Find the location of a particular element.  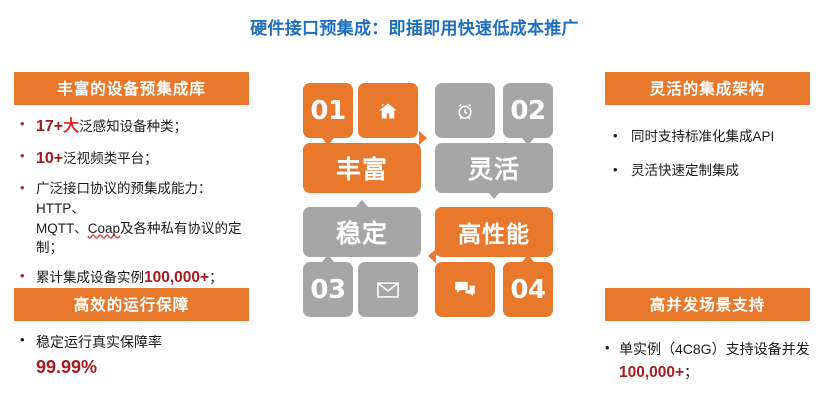

protocol-misspelled-word: Coap is located at coordinates (104, 228).